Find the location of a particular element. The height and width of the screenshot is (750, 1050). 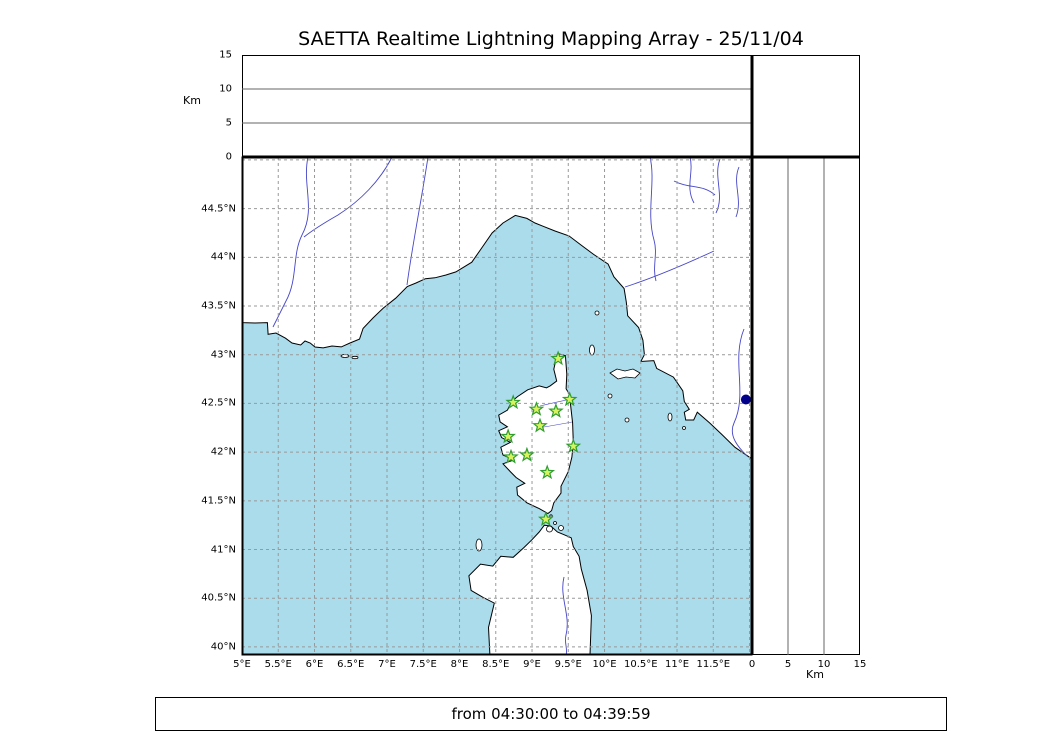

sardinia-island is located at coordinates (530, 589).